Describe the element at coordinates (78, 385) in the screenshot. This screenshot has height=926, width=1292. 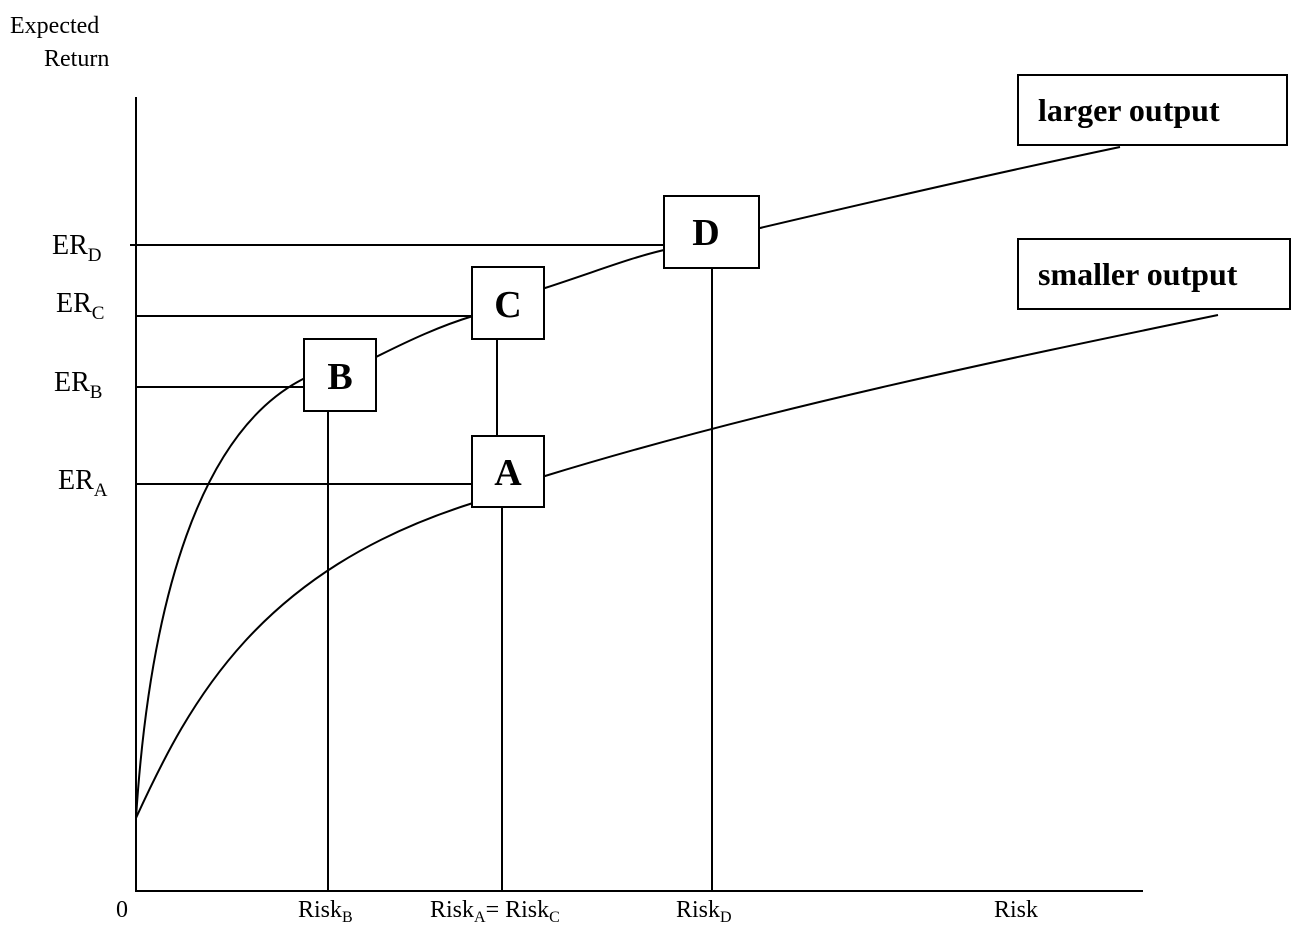
I see `tick-er-b: ERB` at that location.